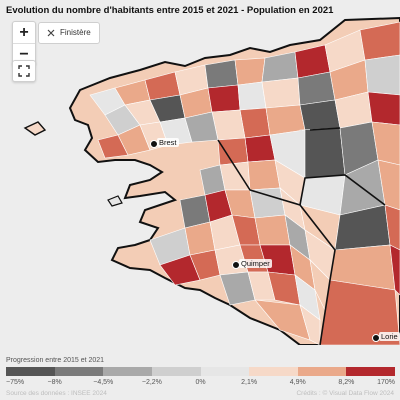  Describe the element at coordinates (386, 382) in the screenshot. I see `legend-label: 170%` at that location.